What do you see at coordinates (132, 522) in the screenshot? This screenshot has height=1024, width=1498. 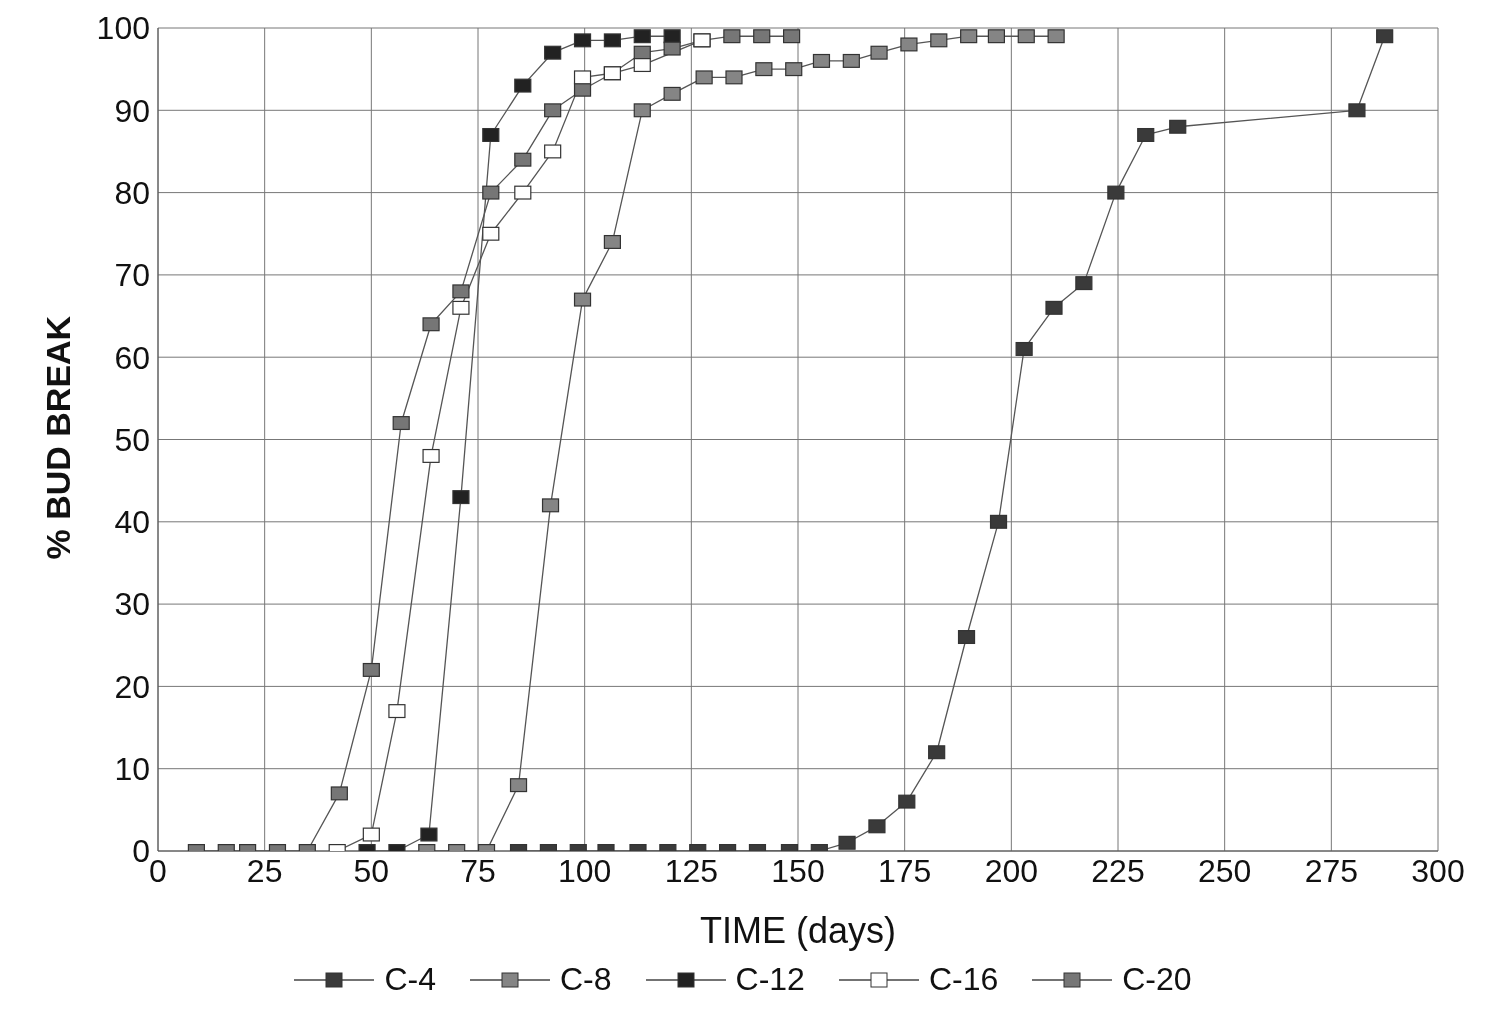 I see `y-tick-label: 40` at bounding box center [132, 522].